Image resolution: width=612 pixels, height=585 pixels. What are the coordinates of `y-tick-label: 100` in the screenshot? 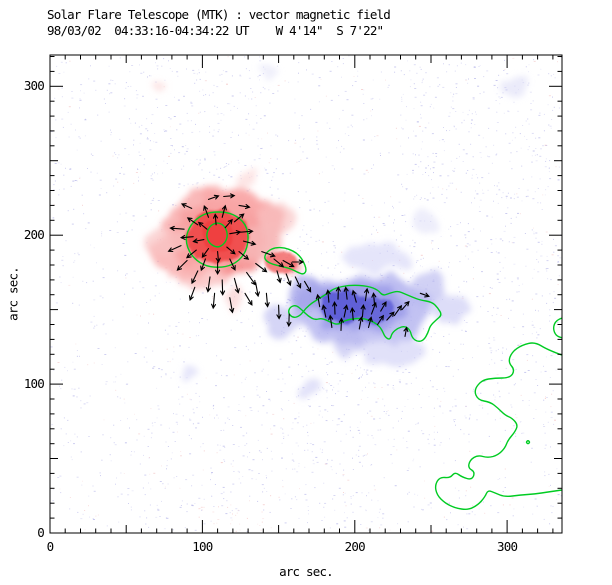 It's located at (34, 384).